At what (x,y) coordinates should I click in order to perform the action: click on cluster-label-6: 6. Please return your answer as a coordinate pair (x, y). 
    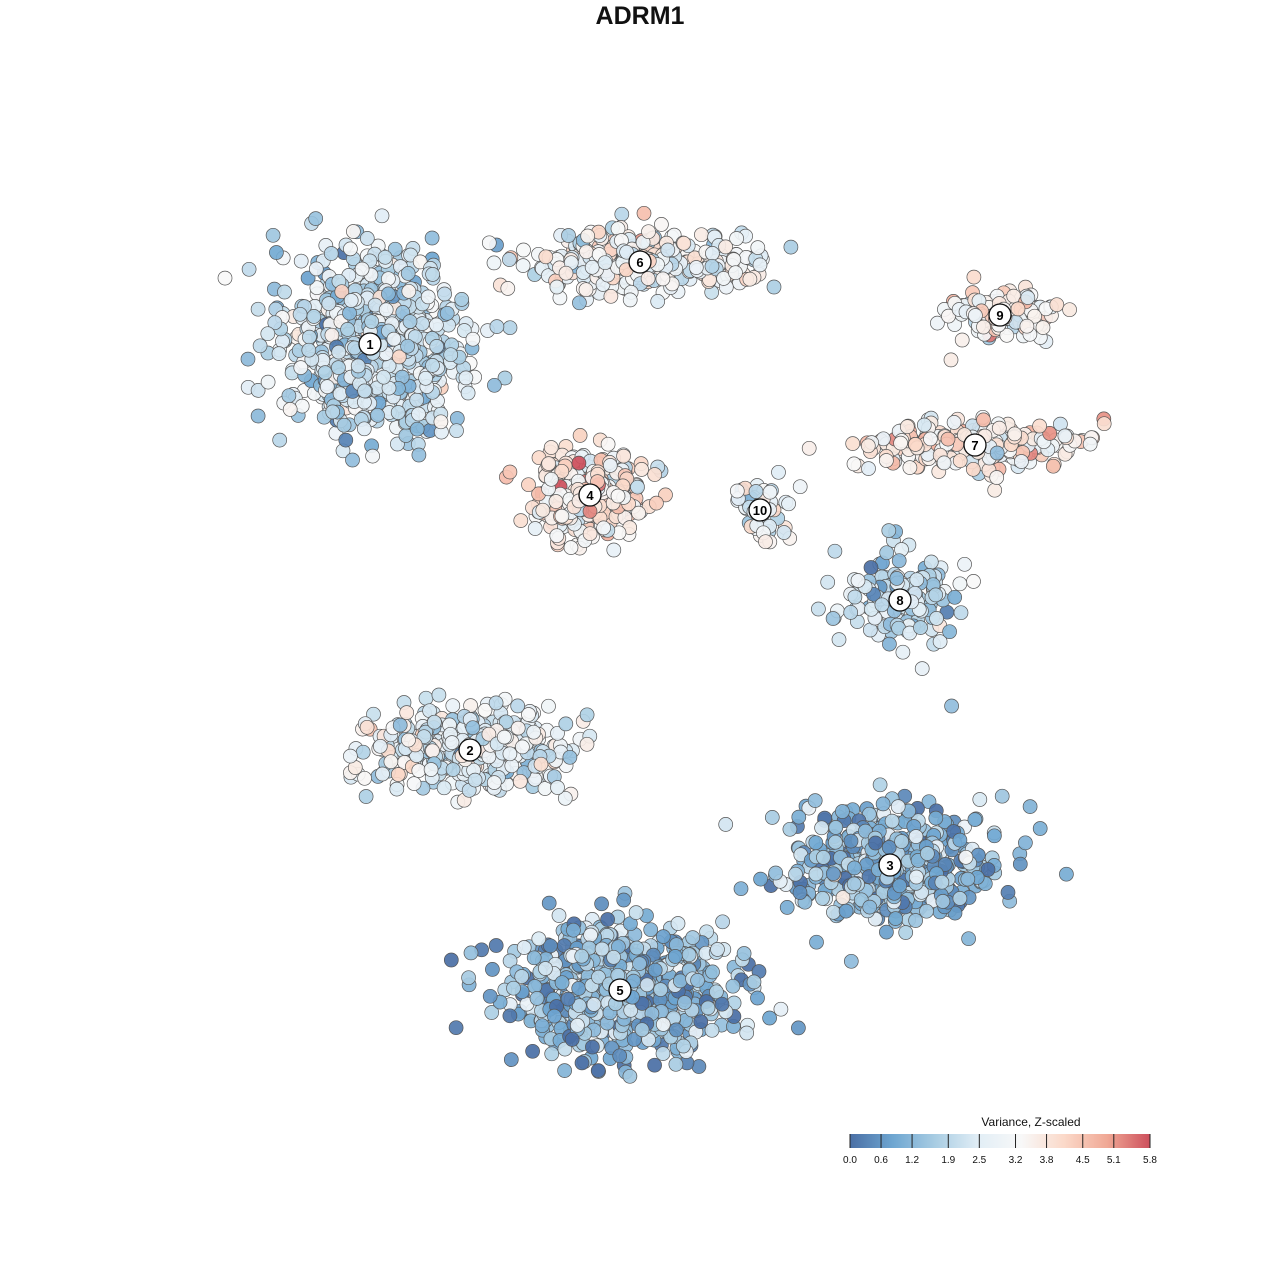
    Looking at the image, I should click on (640, 262).